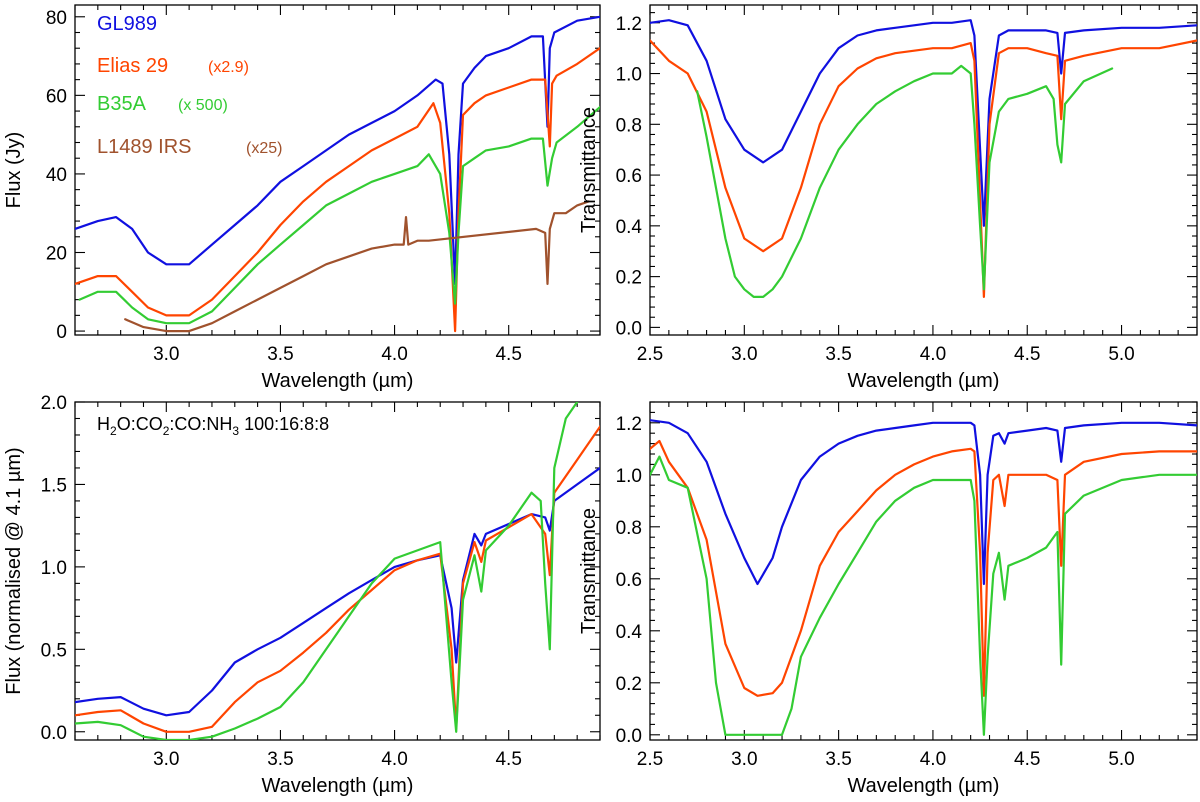 The height and width of the screenshot is (802, 1200). Describe the element at coordinates (127, 24) in the screenshot. I see `legend-label: GL989` at that location.